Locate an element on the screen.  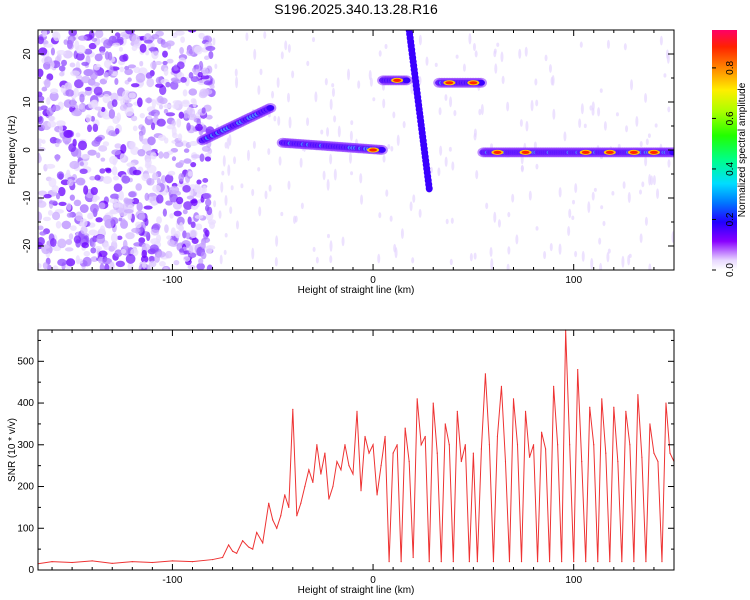
y-tick-label: 0 is located at coordinates (27, 150).